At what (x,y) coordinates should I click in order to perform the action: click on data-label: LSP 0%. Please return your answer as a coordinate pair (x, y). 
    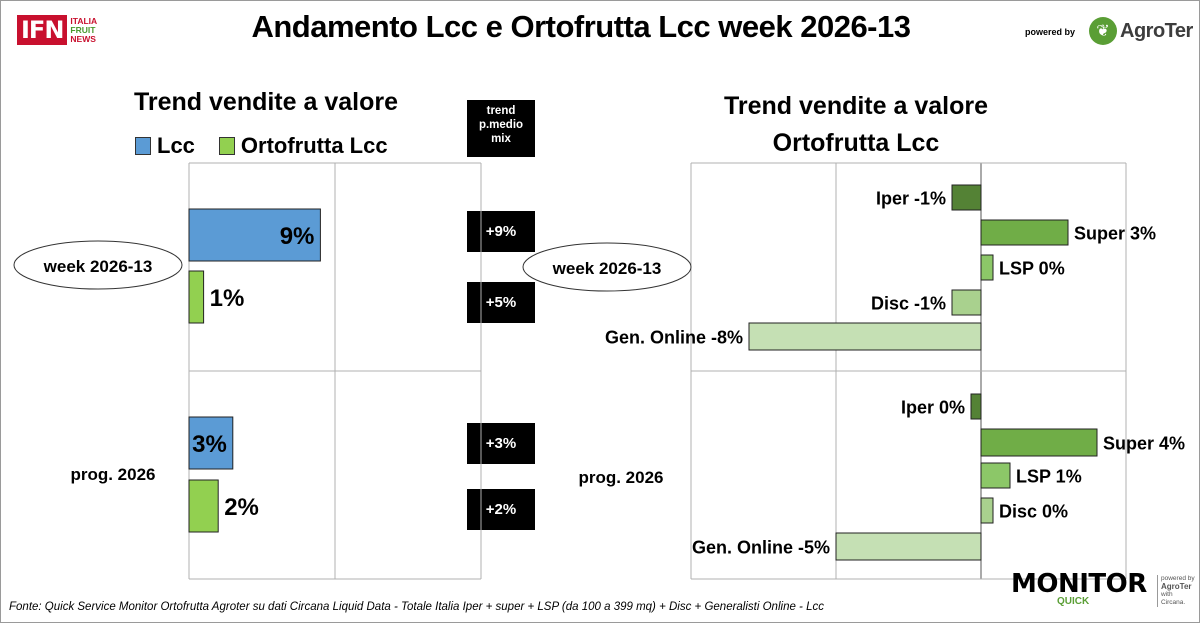
    Looking at the image, I should click on (1032, 269).